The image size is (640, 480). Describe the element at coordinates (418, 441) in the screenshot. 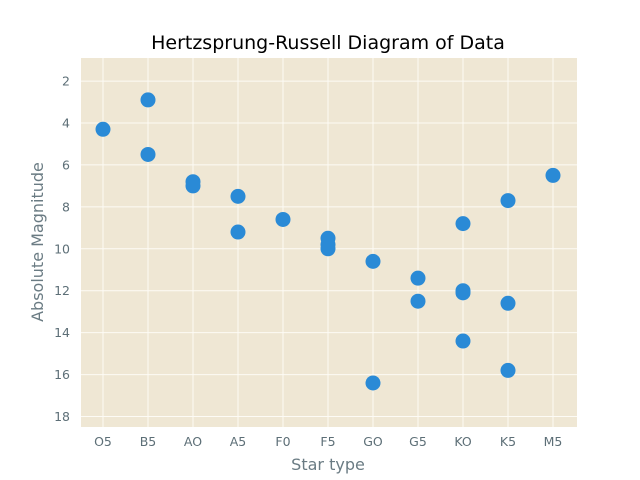

I see `x-tick-label: G5` at that location.